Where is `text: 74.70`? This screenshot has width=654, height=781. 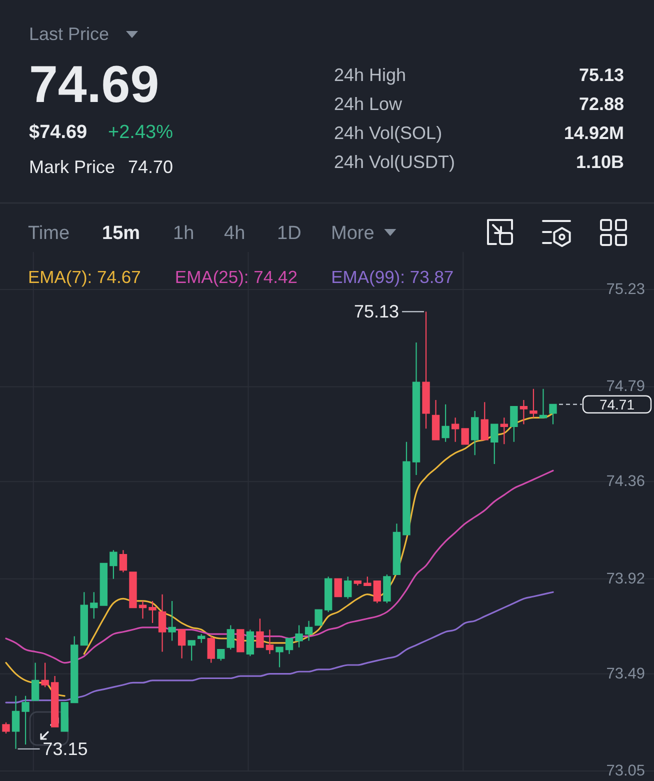 text: 74.70 is located at coordinates (151, 167).